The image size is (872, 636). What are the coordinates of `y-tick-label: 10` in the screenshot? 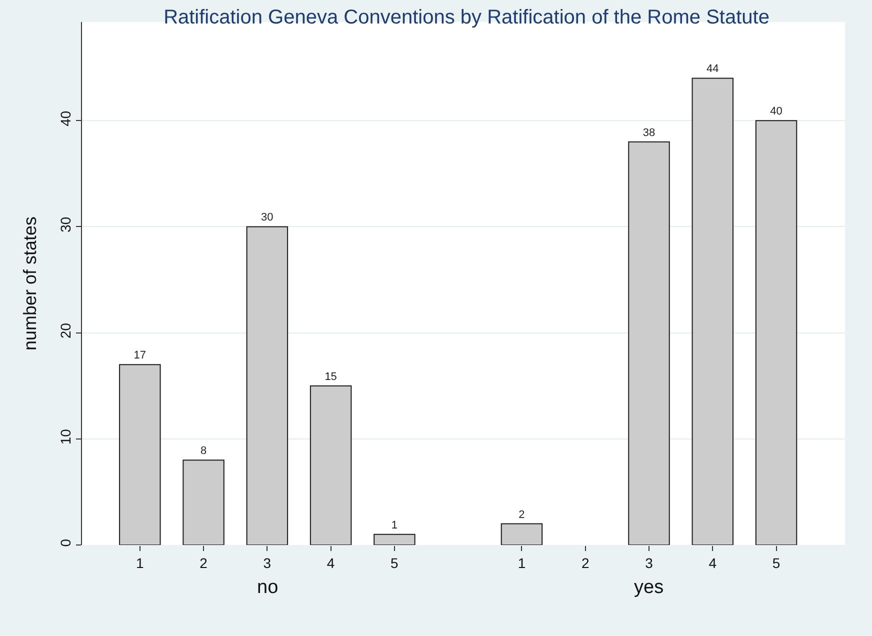 It's located at (65, 436).